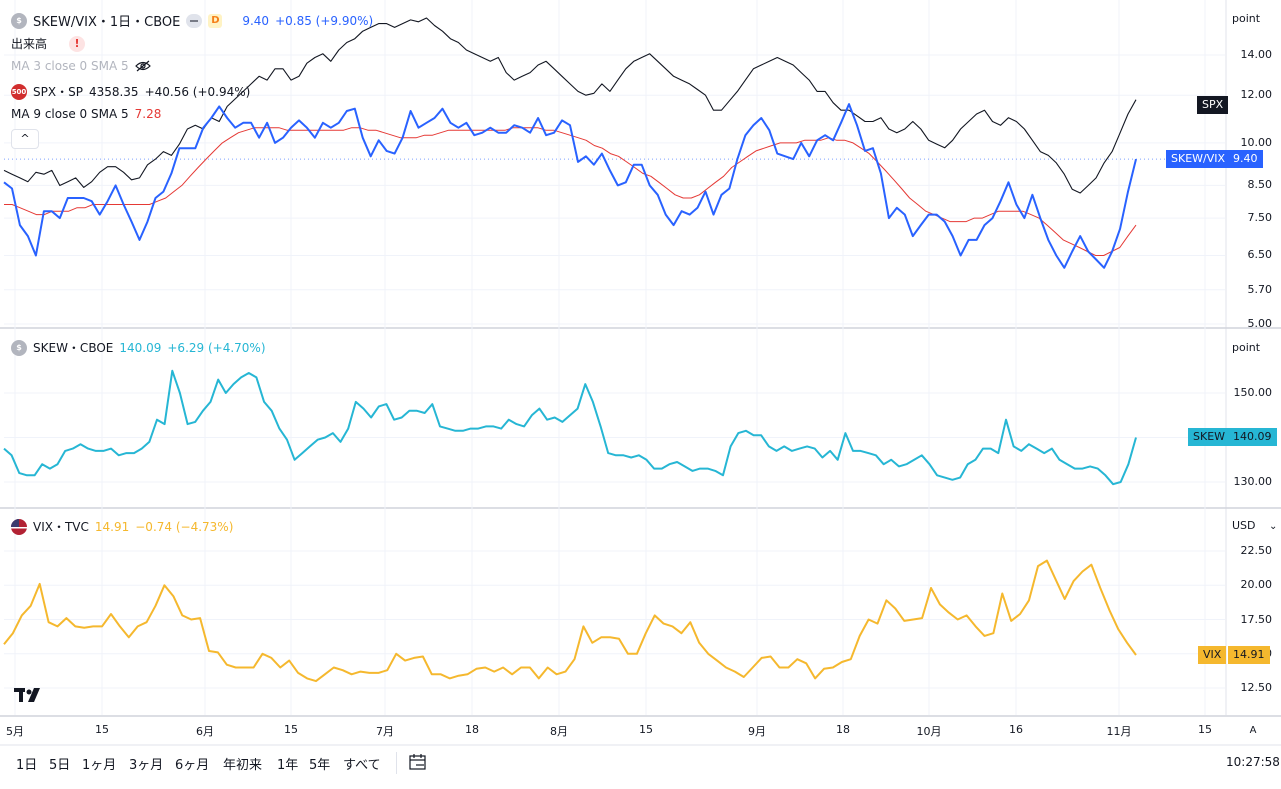  I want to click on ma9-value: 7.28, so click(148, 114).